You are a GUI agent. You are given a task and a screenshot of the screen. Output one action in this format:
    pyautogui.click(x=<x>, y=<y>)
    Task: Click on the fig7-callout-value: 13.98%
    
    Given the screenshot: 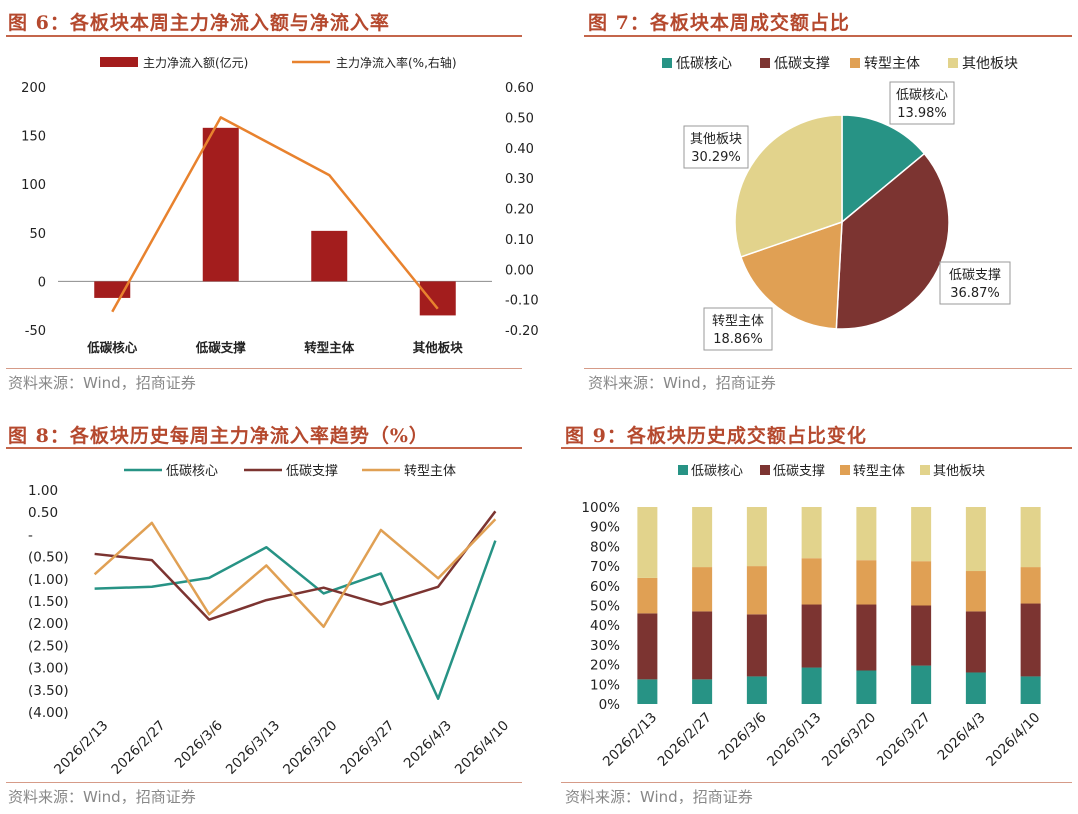 What is the action you would take?
    pyautogui.click(x=922, y=113)
    